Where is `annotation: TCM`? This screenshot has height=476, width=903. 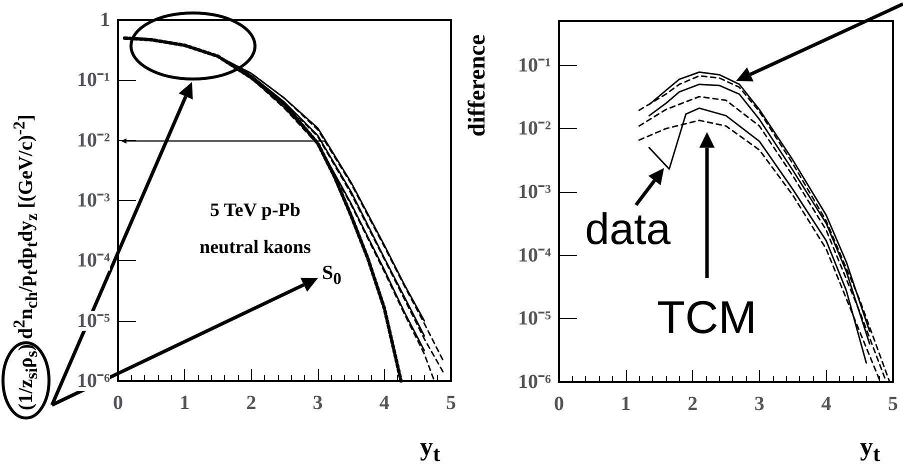
annotation: TCM is located at coordinates (707, 317).